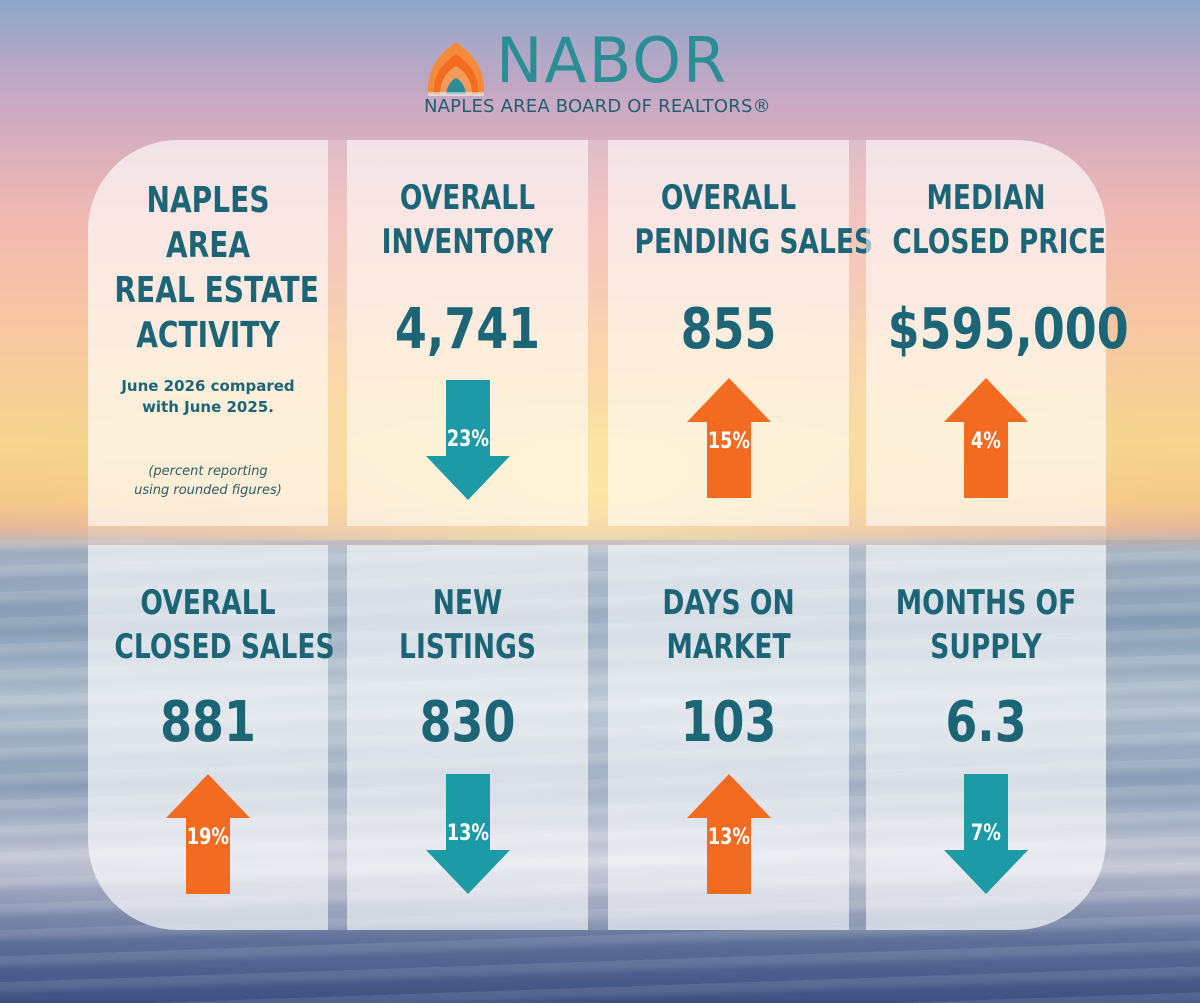 The width and height of the screenshot is (1200, 1003). I want to click on stat-value: 103, so click(728, 722).